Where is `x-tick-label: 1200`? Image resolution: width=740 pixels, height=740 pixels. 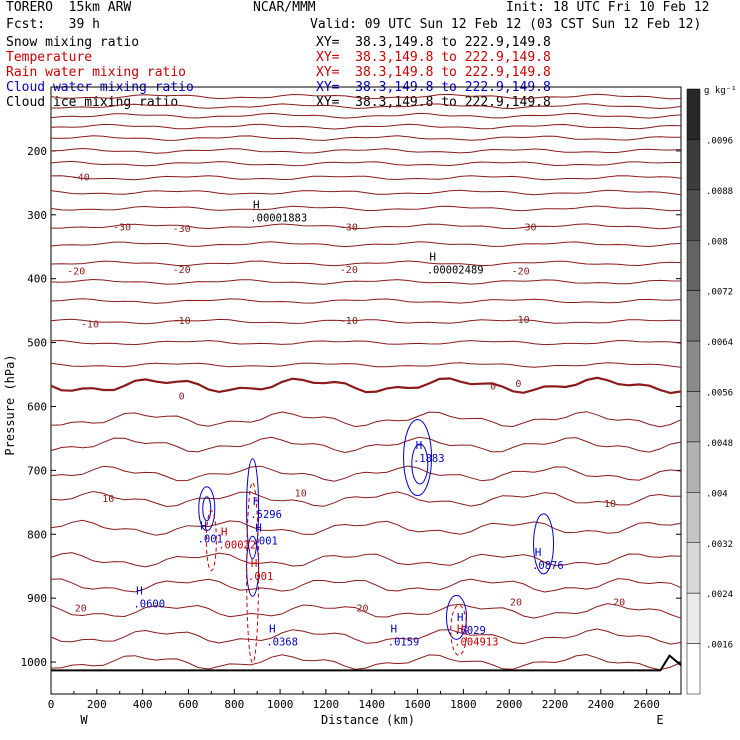 x-tick-label: 1200 is located at coordinates (326, 704).